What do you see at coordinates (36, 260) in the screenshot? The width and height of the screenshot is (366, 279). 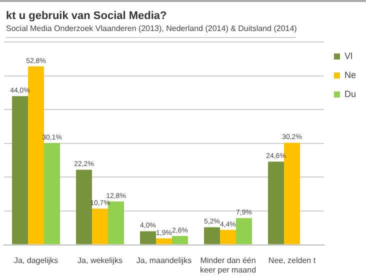 I see `x-tick-label: Ja, dagelijks` at bounding box center [36, 260].